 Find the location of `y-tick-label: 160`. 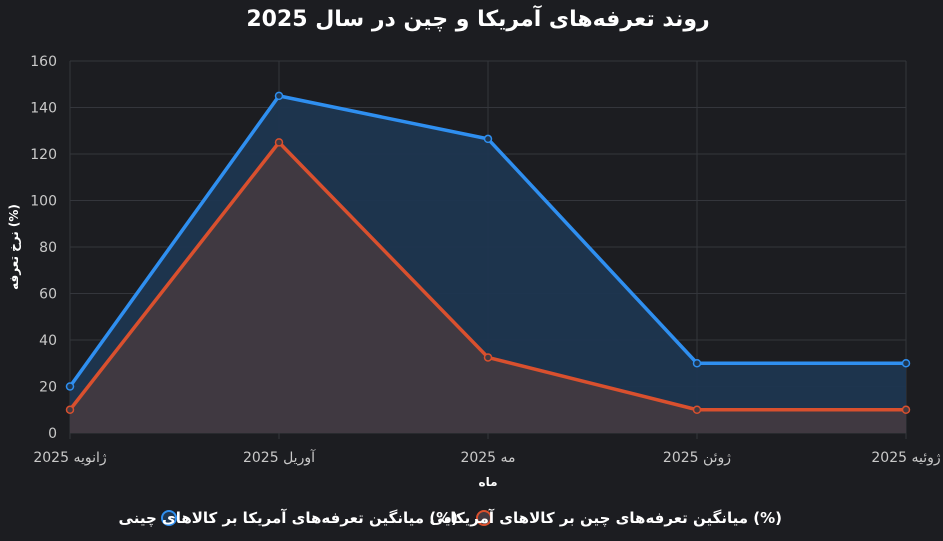

y-tick-label: 160 is located at coordinates (43, 62).